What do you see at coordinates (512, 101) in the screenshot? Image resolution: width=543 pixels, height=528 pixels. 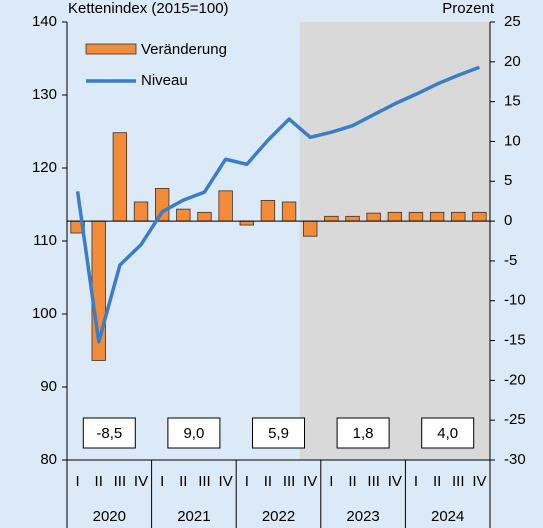 I see `y2-tick-label: 15` at bounding box center [512, 101].